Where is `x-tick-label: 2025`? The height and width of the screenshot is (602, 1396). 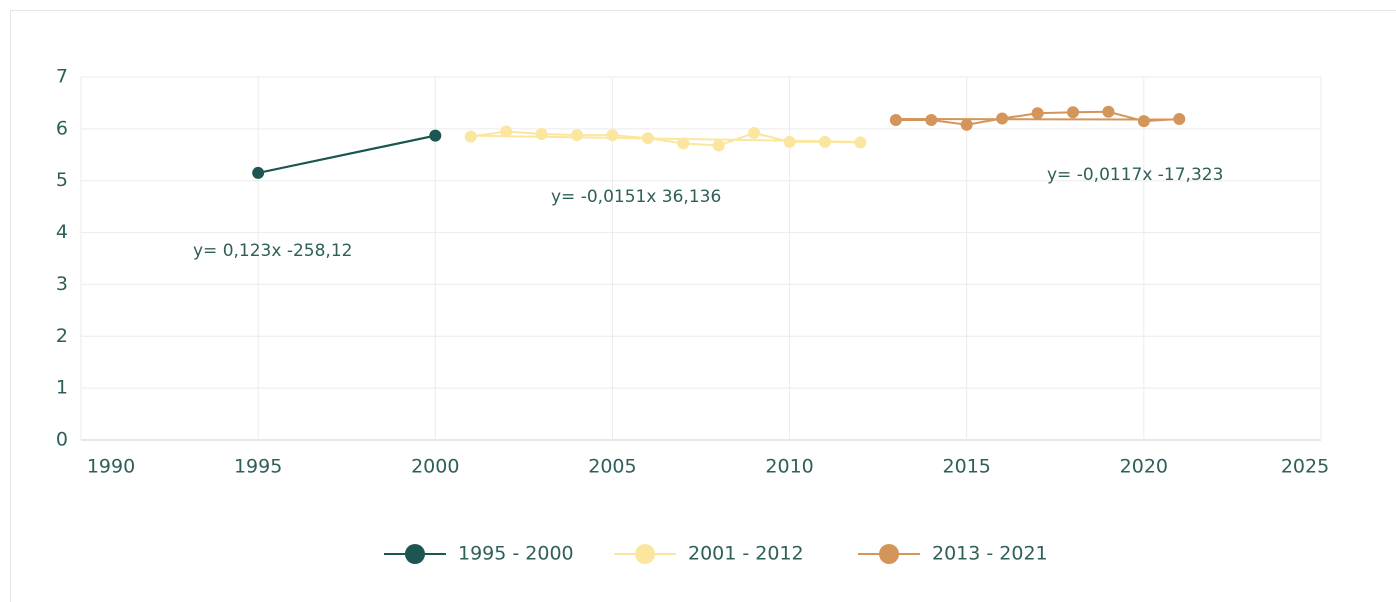
x-tick-label: 2025 is located at coordinates (1305, 467).